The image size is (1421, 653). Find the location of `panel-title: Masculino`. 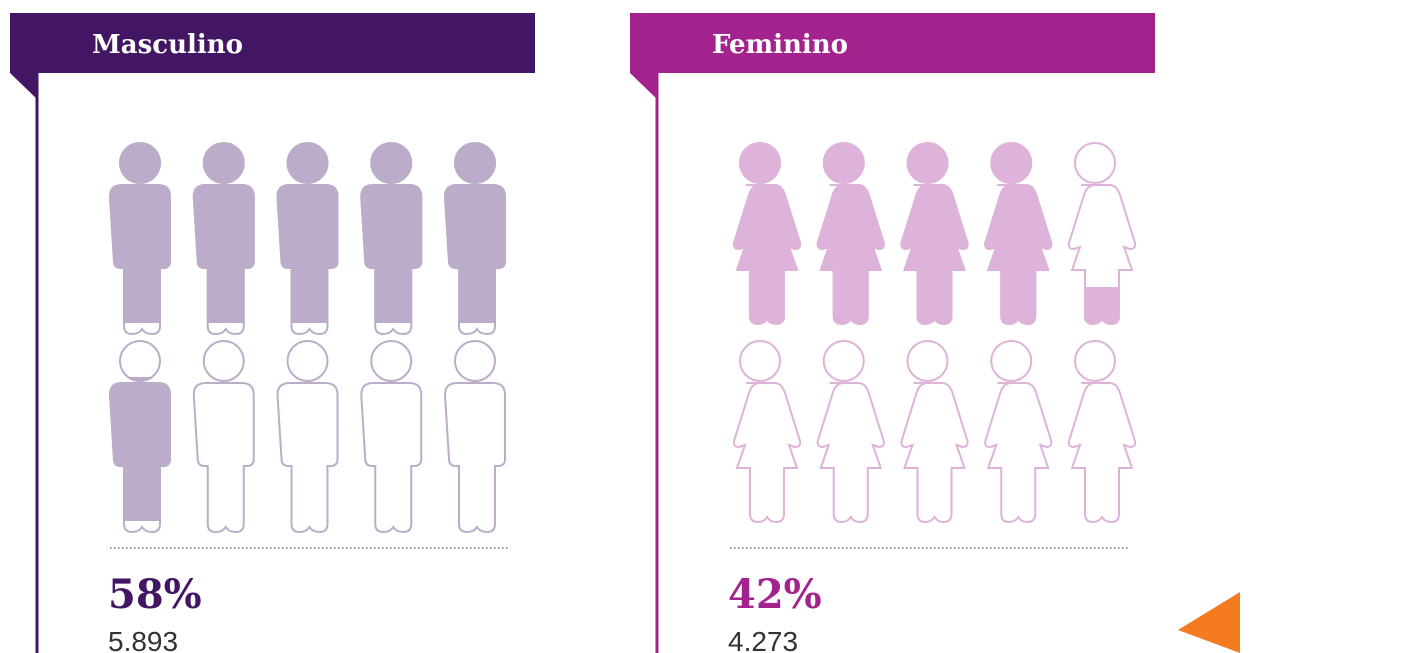

panel-title: Masculino is located at coordinates (167, 45).